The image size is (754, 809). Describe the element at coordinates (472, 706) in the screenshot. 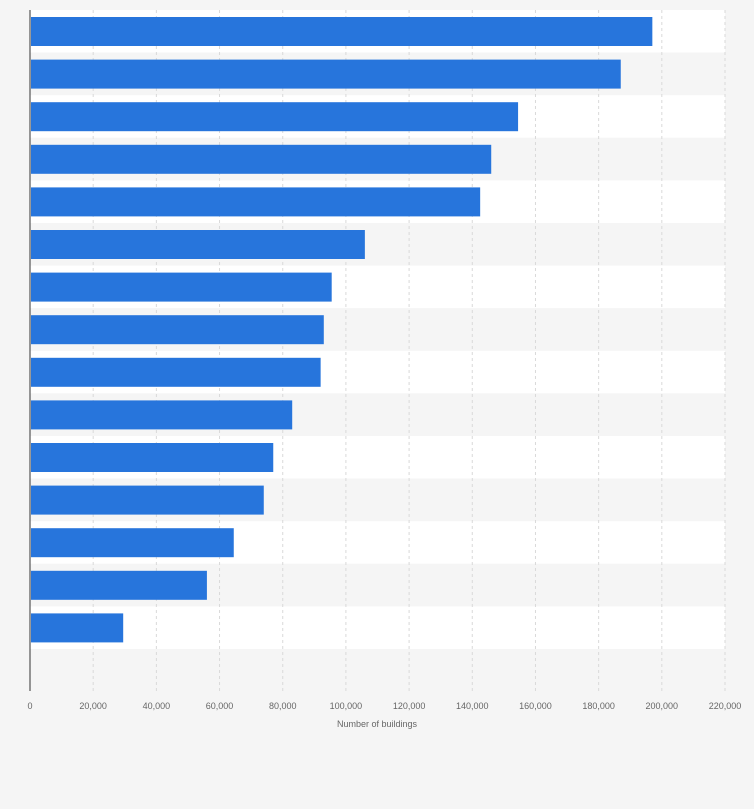

I see `x-tick-label: 140,000` at that location.